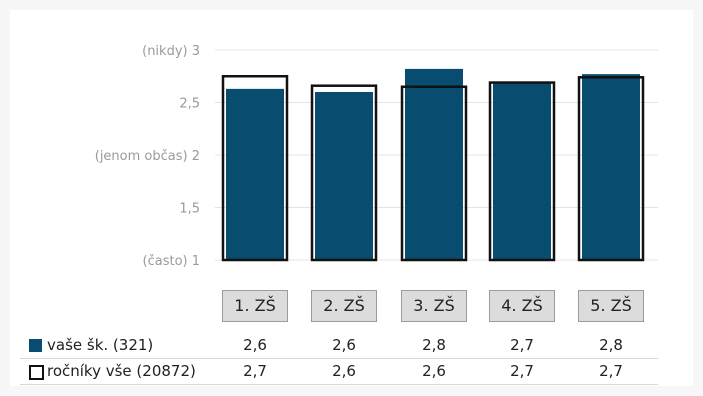  I want to click on y-tick-label: (jenom občas) 2, so click(147, 156).